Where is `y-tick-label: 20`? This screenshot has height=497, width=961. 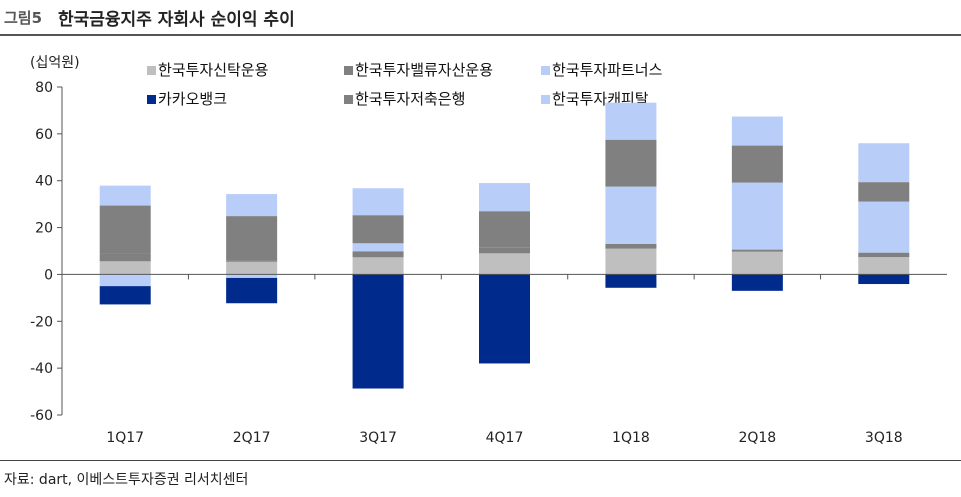 y-tick-label: 20 is located at coordinates (44, 229).